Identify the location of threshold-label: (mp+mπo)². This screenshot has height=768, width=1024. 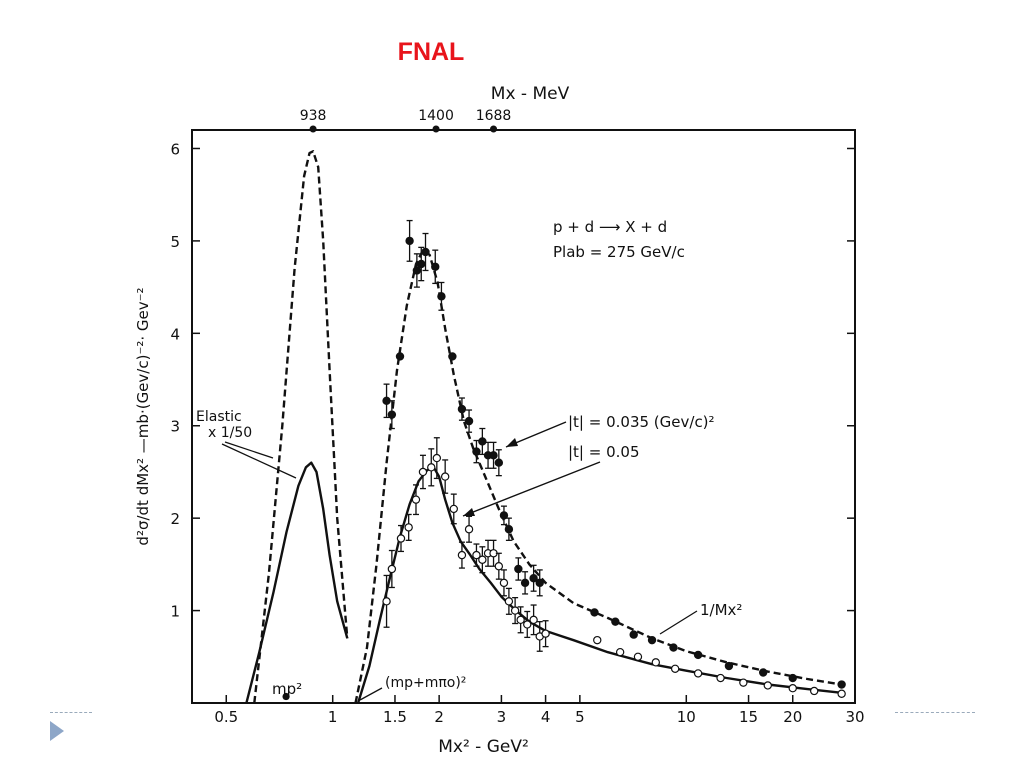
(425, 683).